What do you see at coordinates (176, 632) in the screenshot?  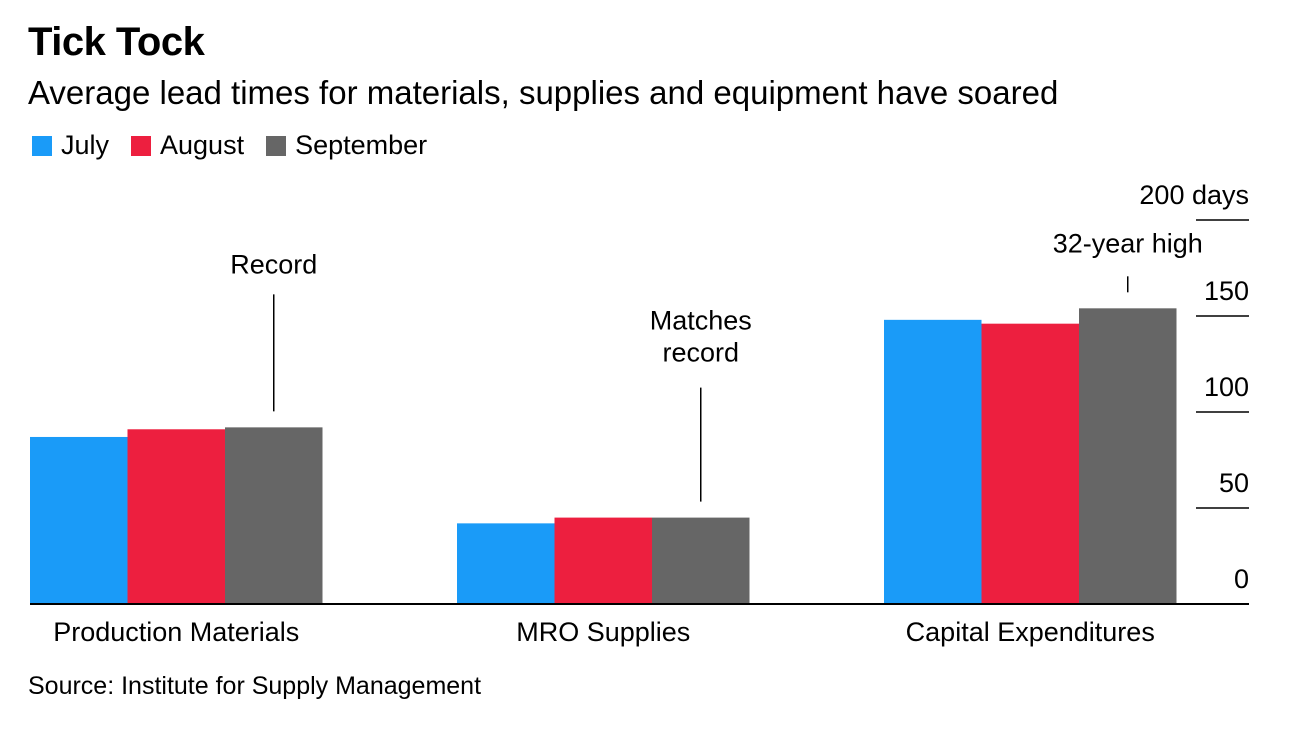 I see `category-label: Production Materials` at bounding box center [176, 632].